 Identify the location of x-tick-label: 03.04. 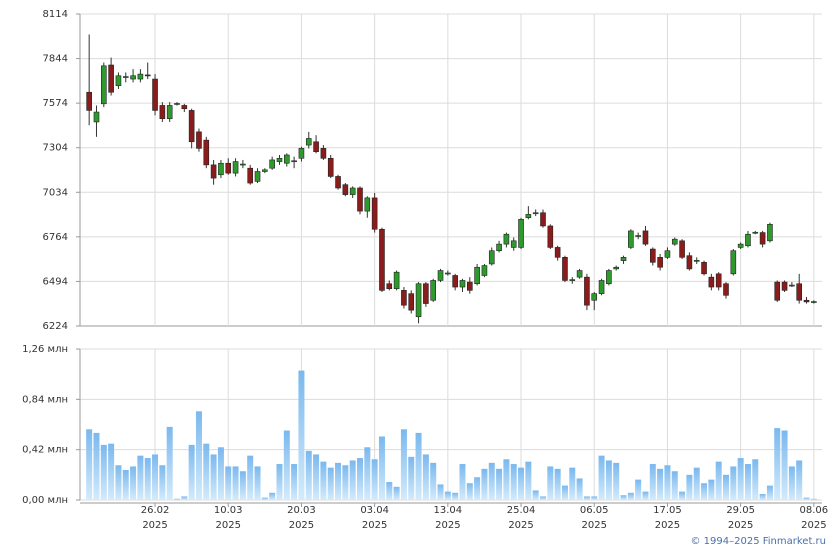
(374, 510).